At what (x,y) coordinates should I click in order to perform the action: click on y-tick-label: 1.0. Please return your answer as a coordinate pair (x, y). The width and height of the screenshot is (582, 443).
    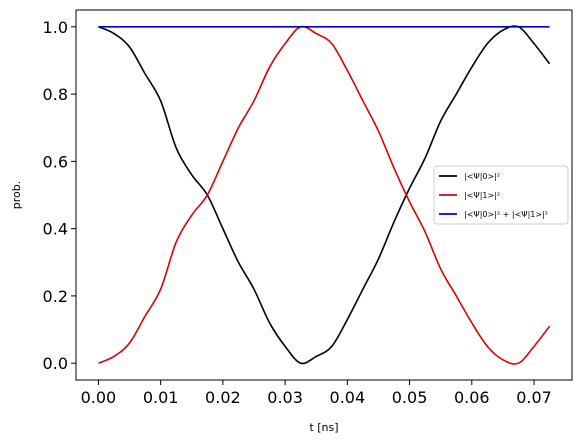
    Looking at the image, I should click on (55, 27).